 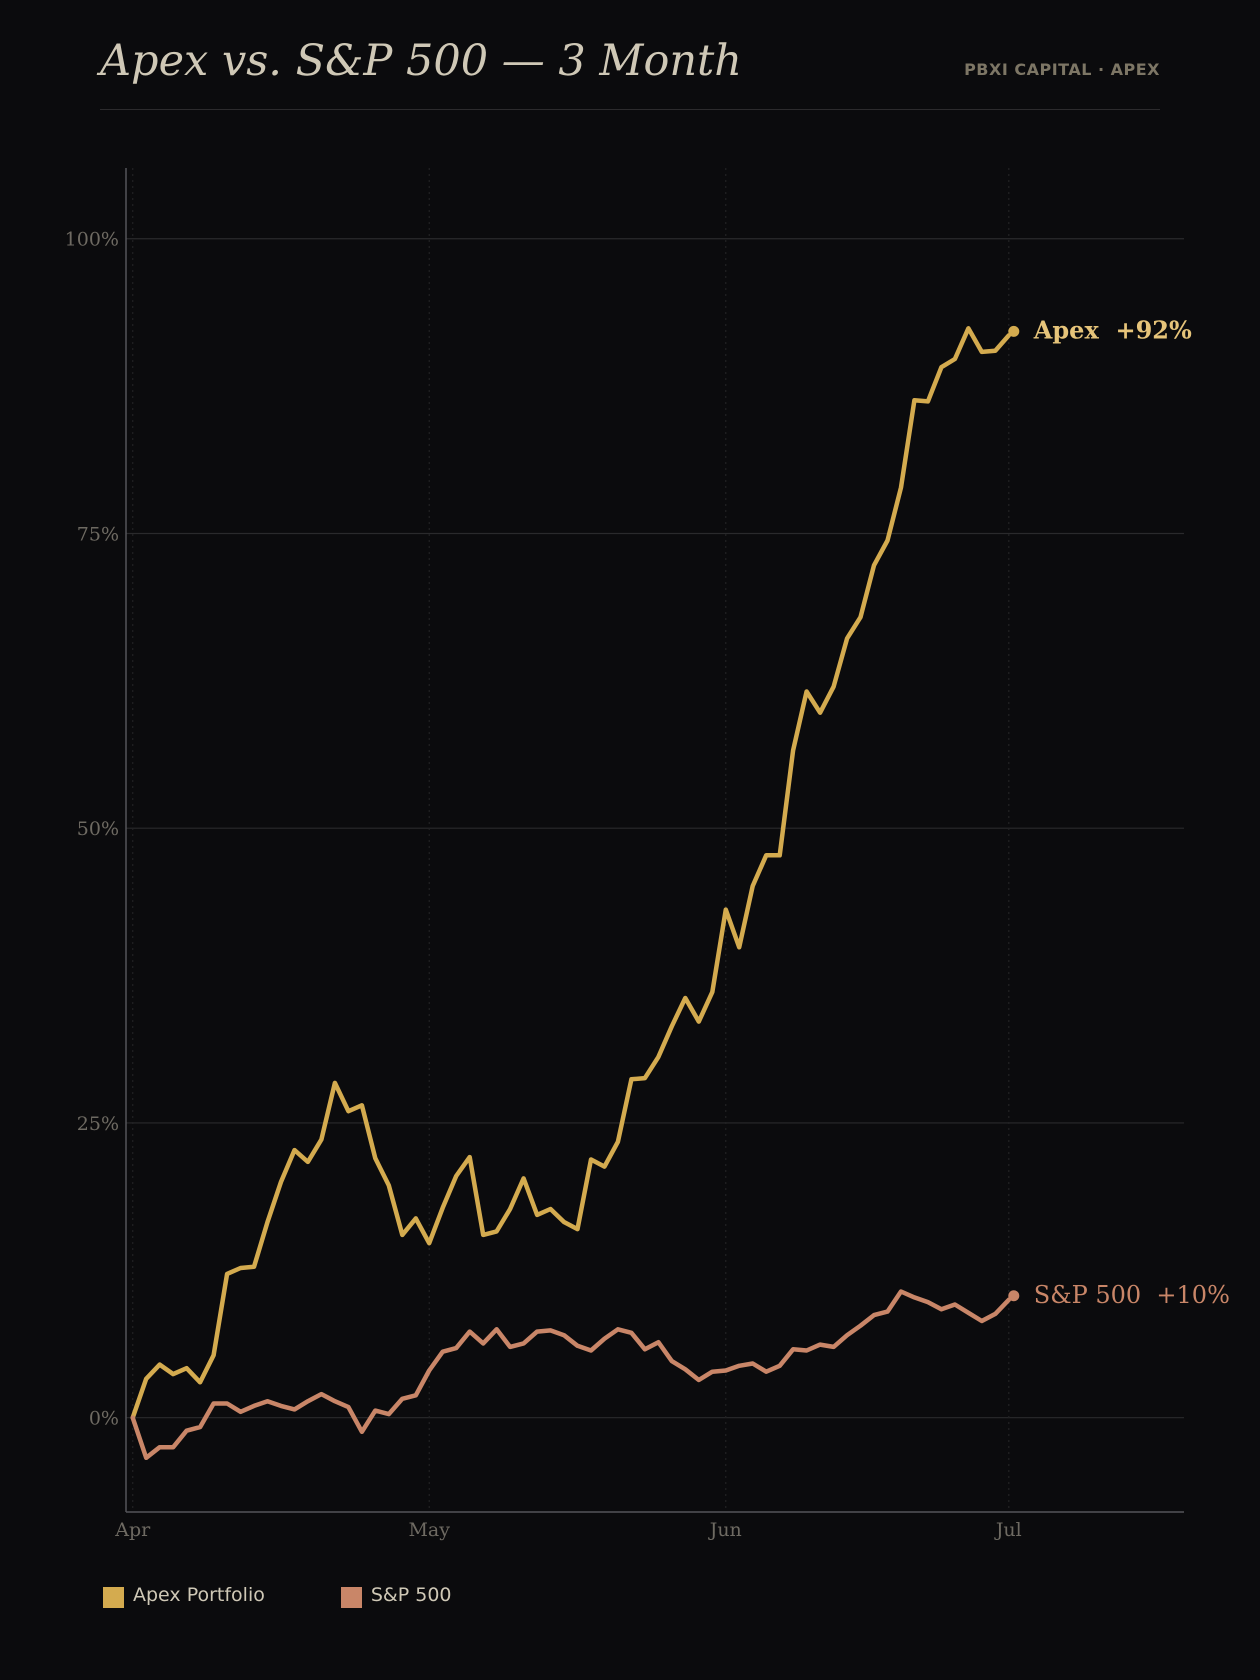 I want to click on header-divider, so click(x=630, y=109).